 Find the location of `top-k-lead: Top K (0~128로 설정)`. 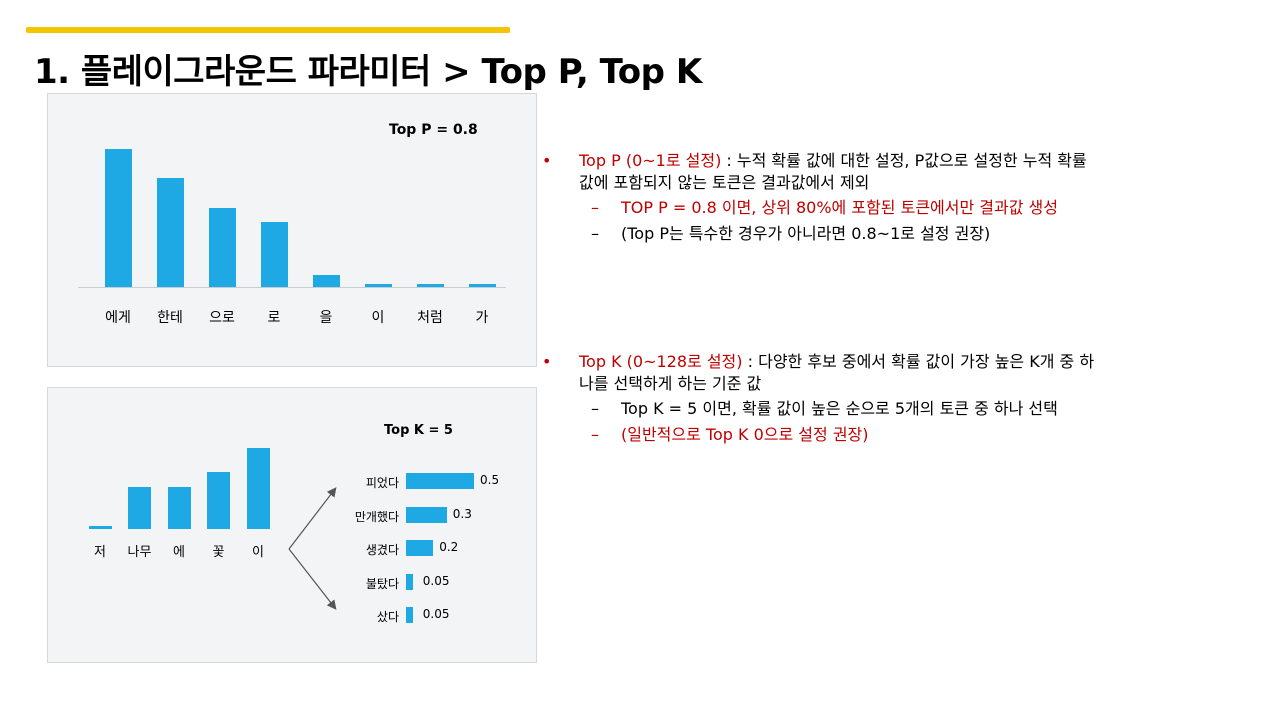

top-k-lead: Top K (0~128로 설정) is located at coordinates (661, 361).